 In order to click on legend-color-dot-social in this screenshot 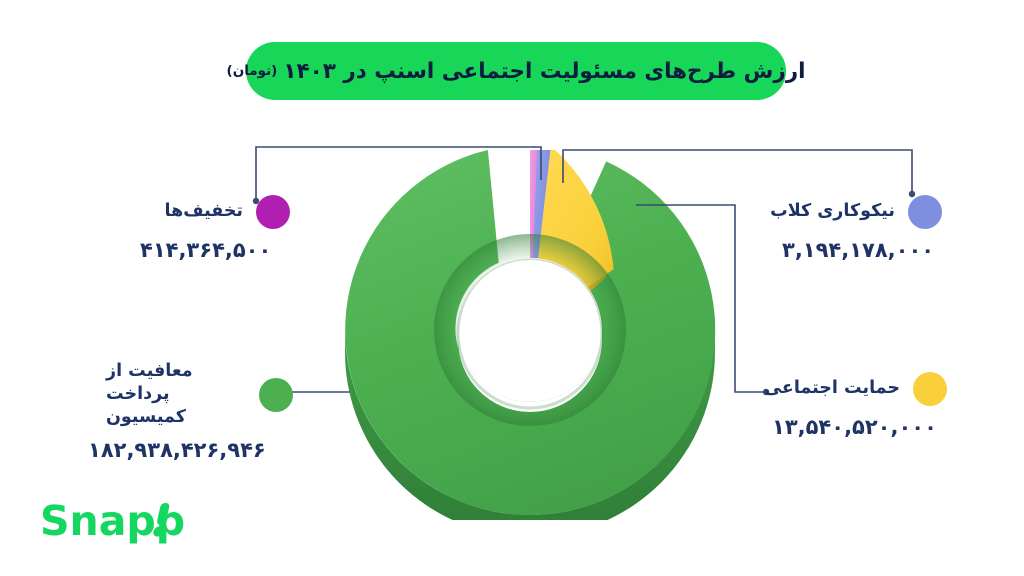, I will do `click(930, 389)`.